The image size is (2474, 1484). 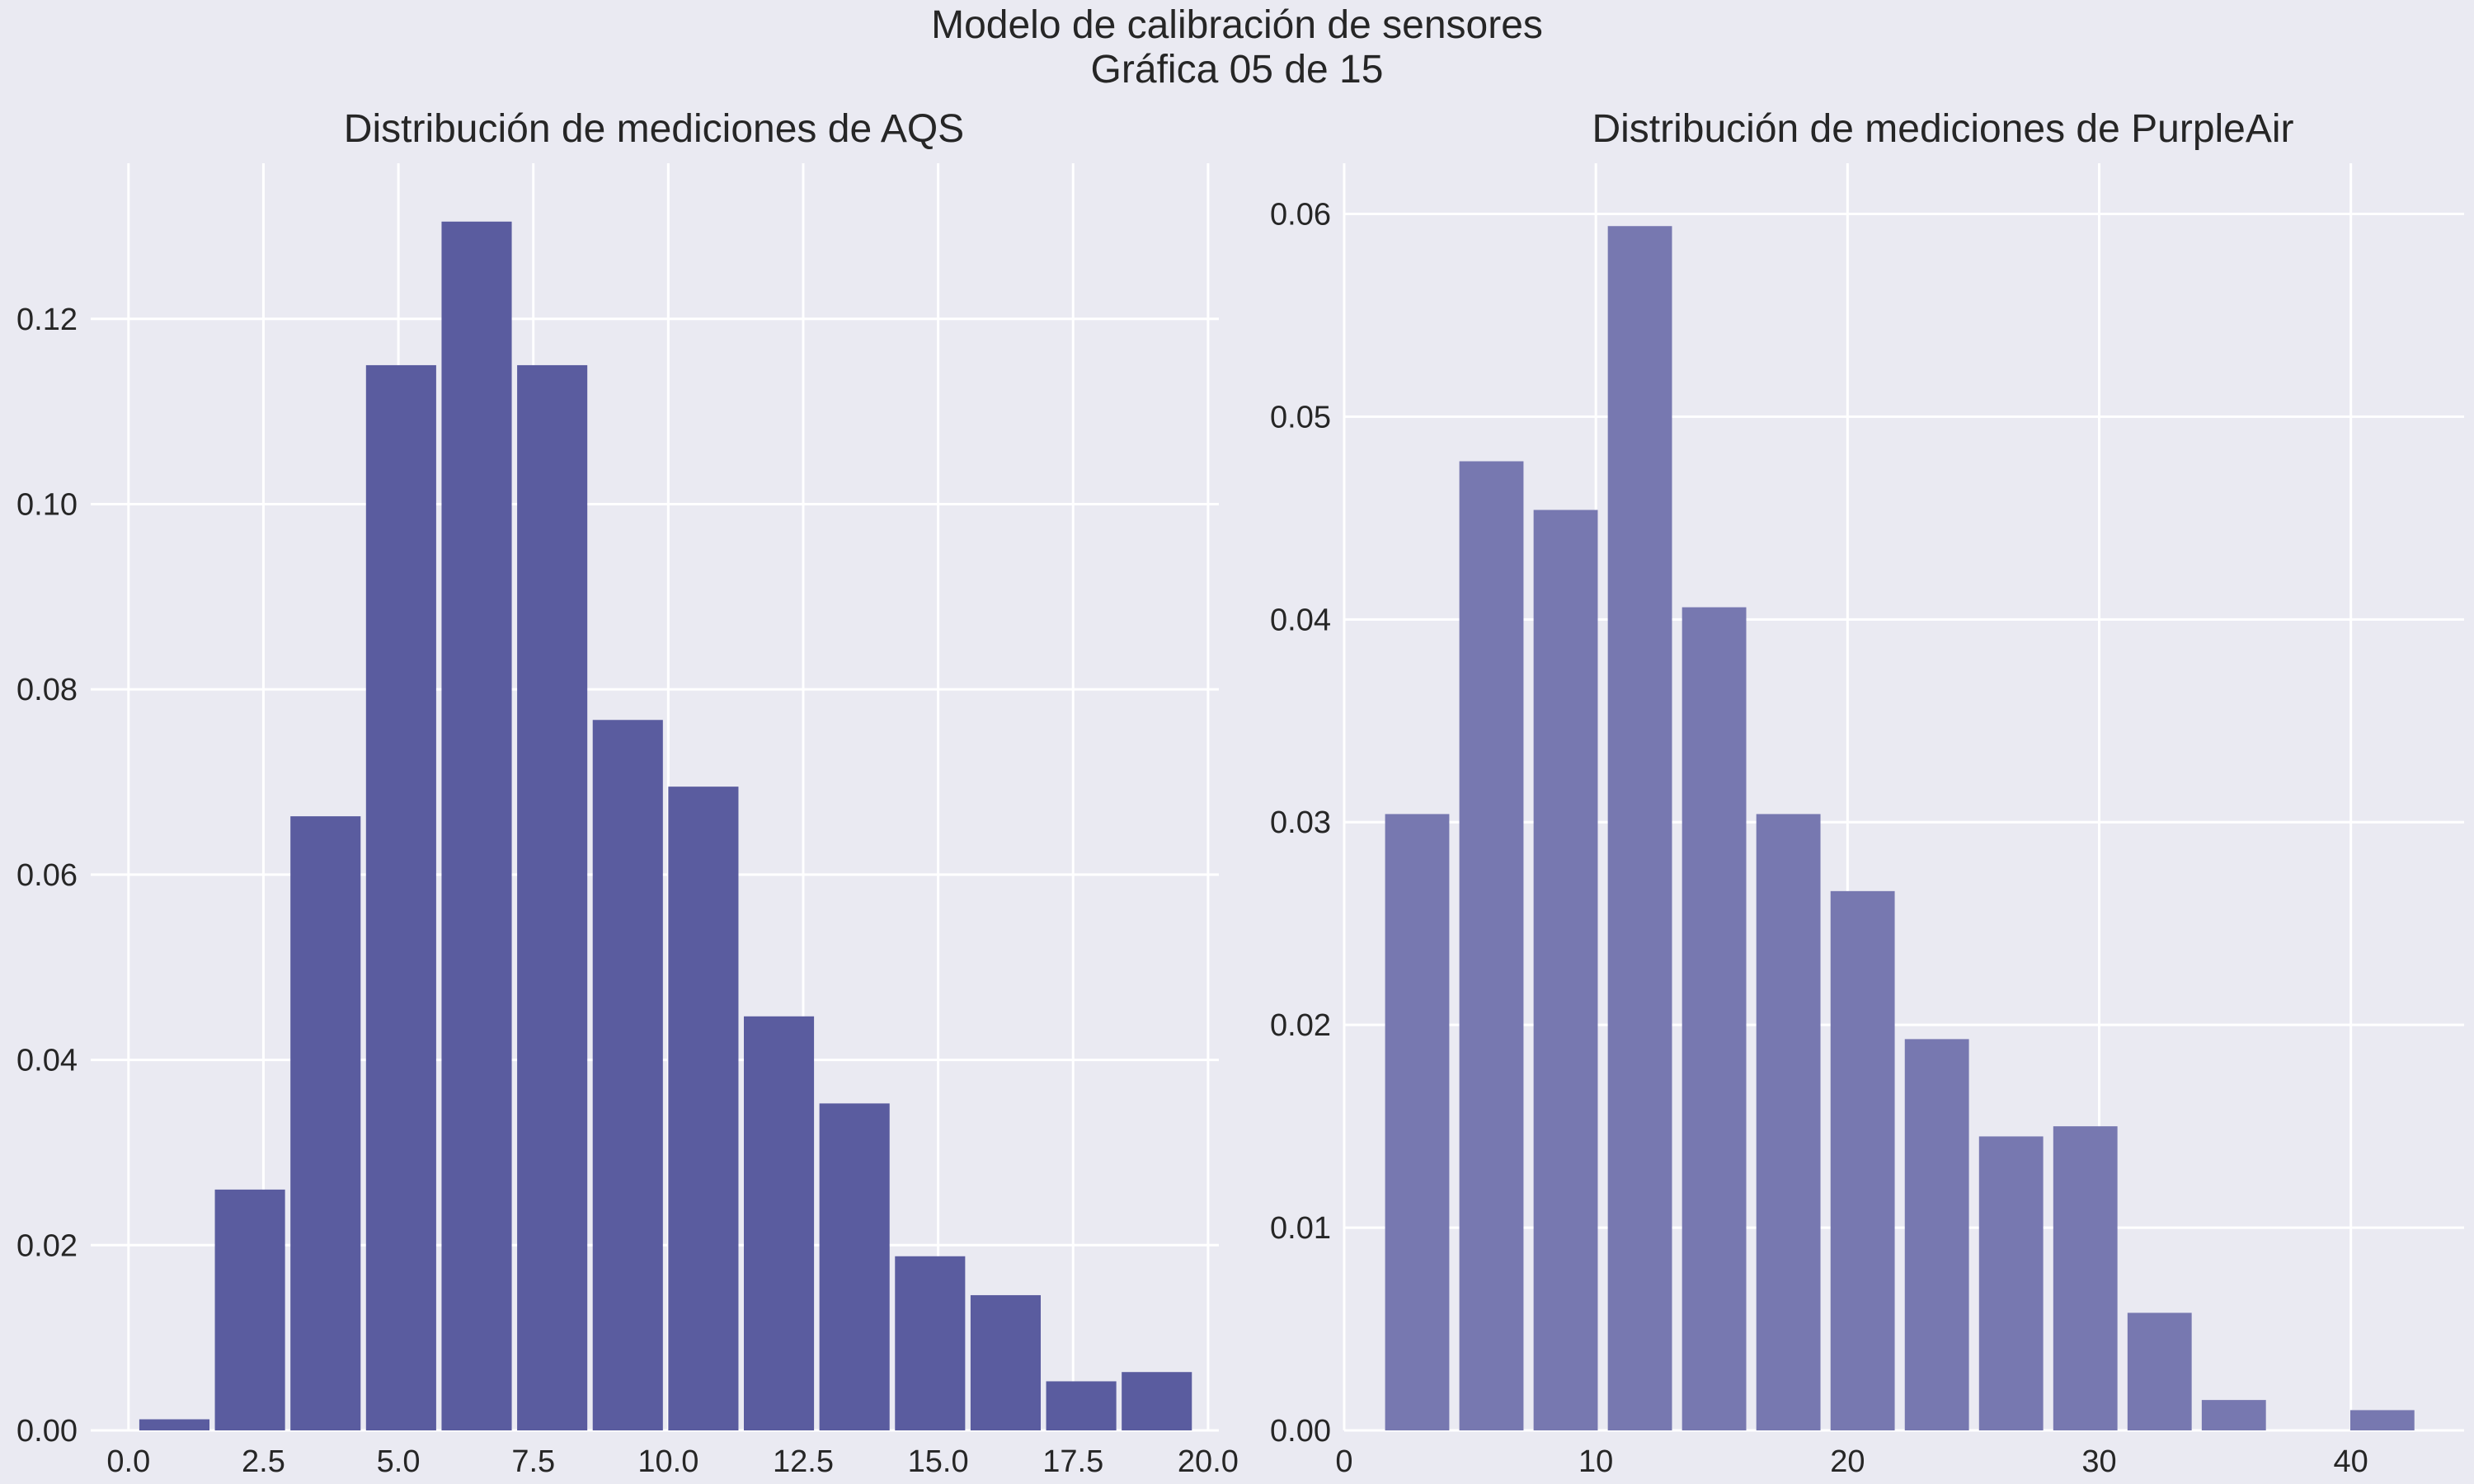 What do you see at coordinates (47, 876) in the screenshot?
I see `aqs-y-tick-label-3: 0.06` at bounding box center [47, 876].